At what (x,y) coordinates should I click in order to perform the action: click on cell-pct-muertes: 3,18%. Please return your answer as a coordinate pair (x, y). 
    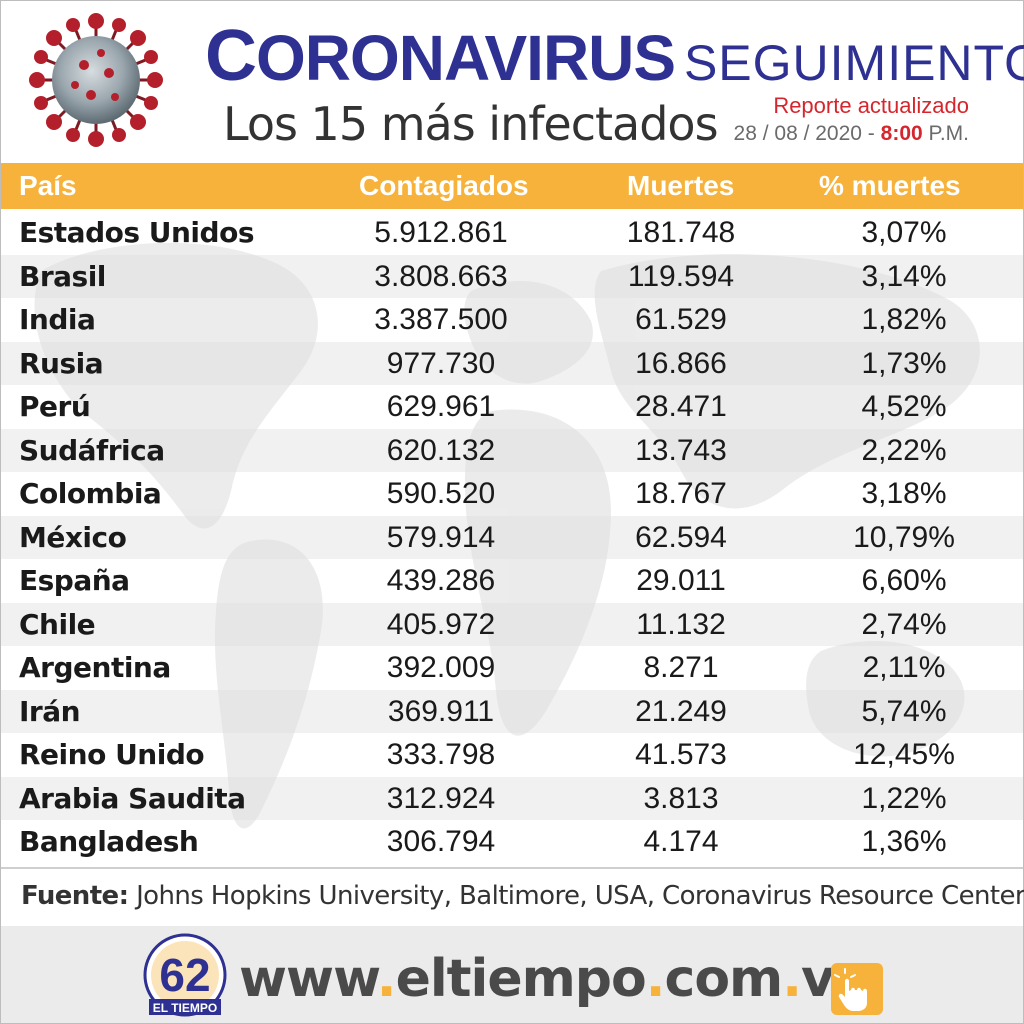
    Looking at the image, I should click on (904, 493).